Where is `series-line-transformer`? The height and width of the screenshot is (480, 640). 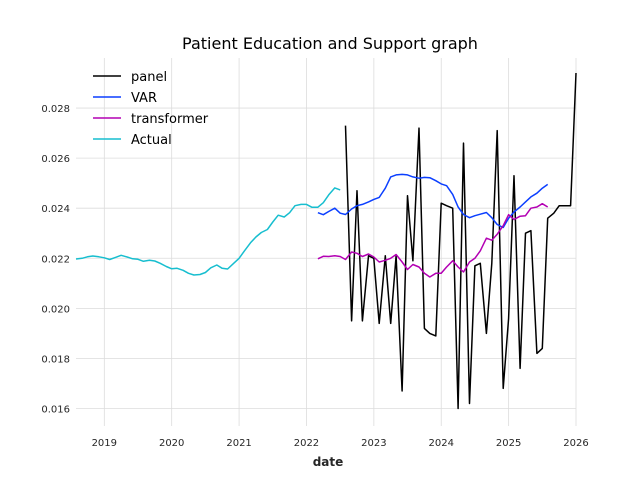 series-line-transformer is located at coordinates (433, 240).